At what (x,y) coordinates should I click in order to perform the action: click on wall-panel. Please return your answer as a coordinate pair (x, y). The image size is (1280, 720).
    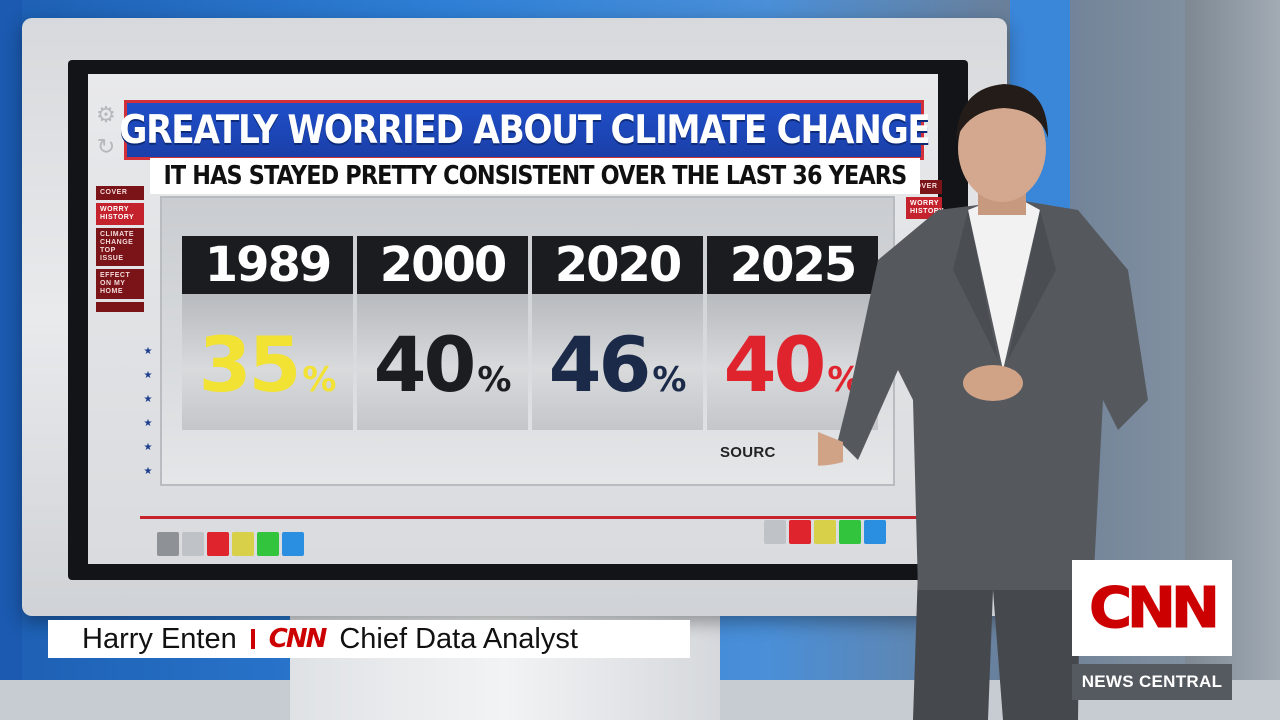
    Looking at the image, I should click on (11, 360).